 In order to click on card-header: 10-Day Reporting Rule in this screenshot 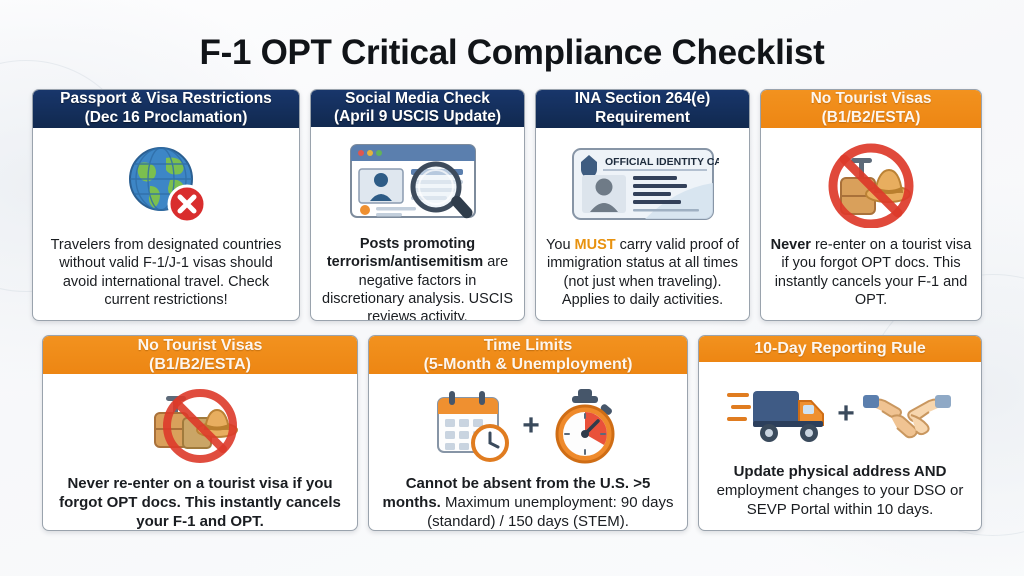, I will do `click(840, 349)`.